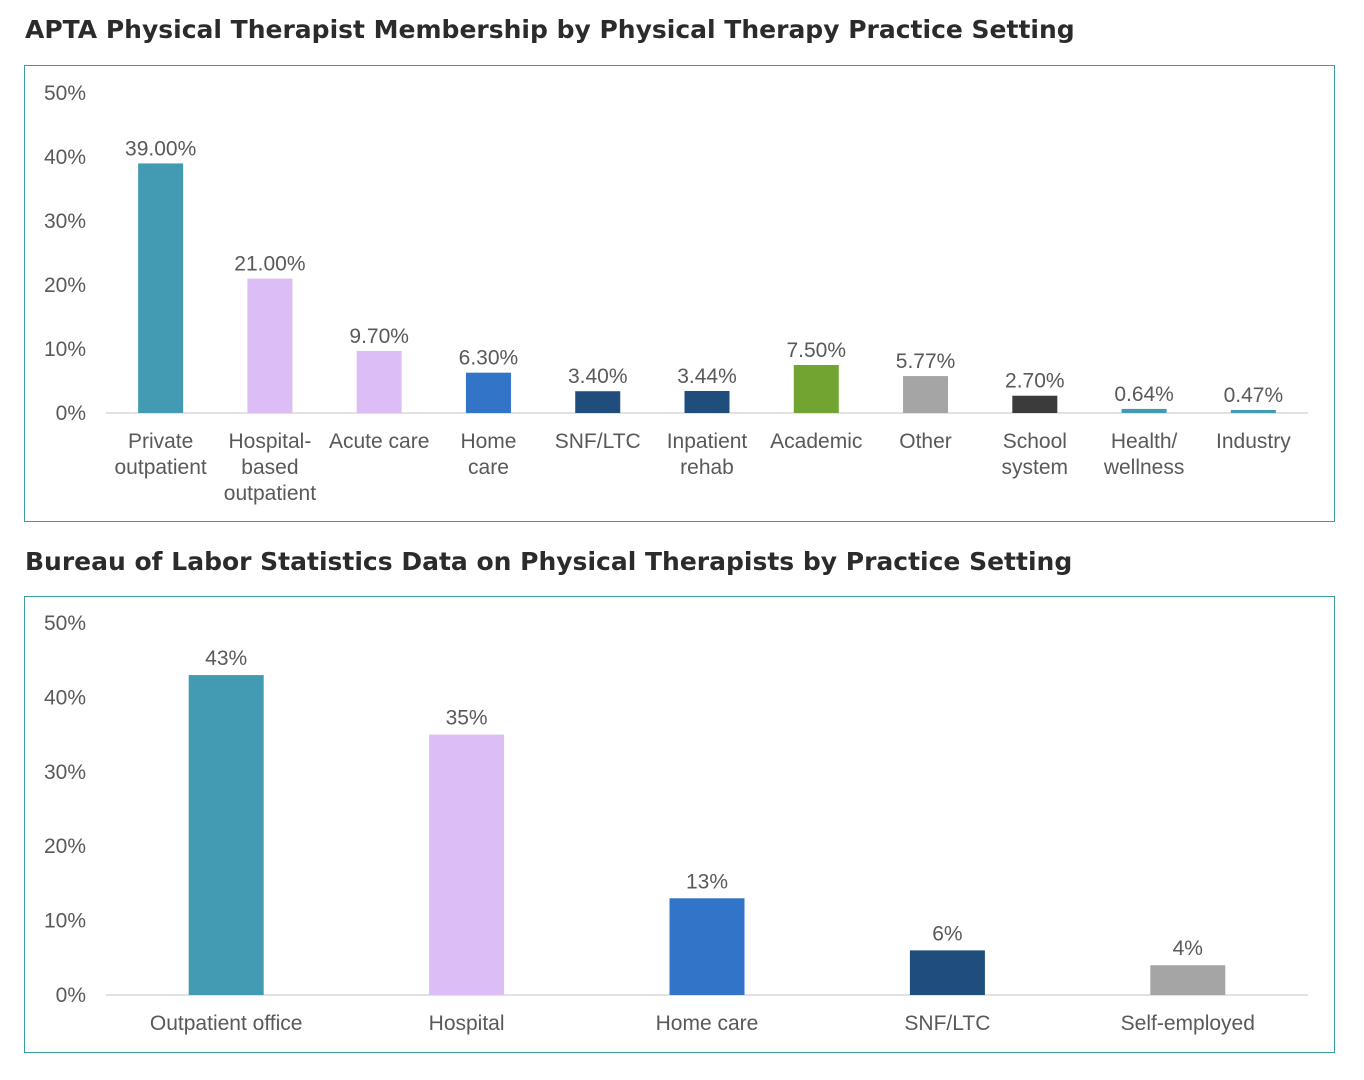  What do you see at coordinates (598, 376) in the screenshot?
I see `chart-1-data-label-4: 3.40%` at bounding box center [598, 376].